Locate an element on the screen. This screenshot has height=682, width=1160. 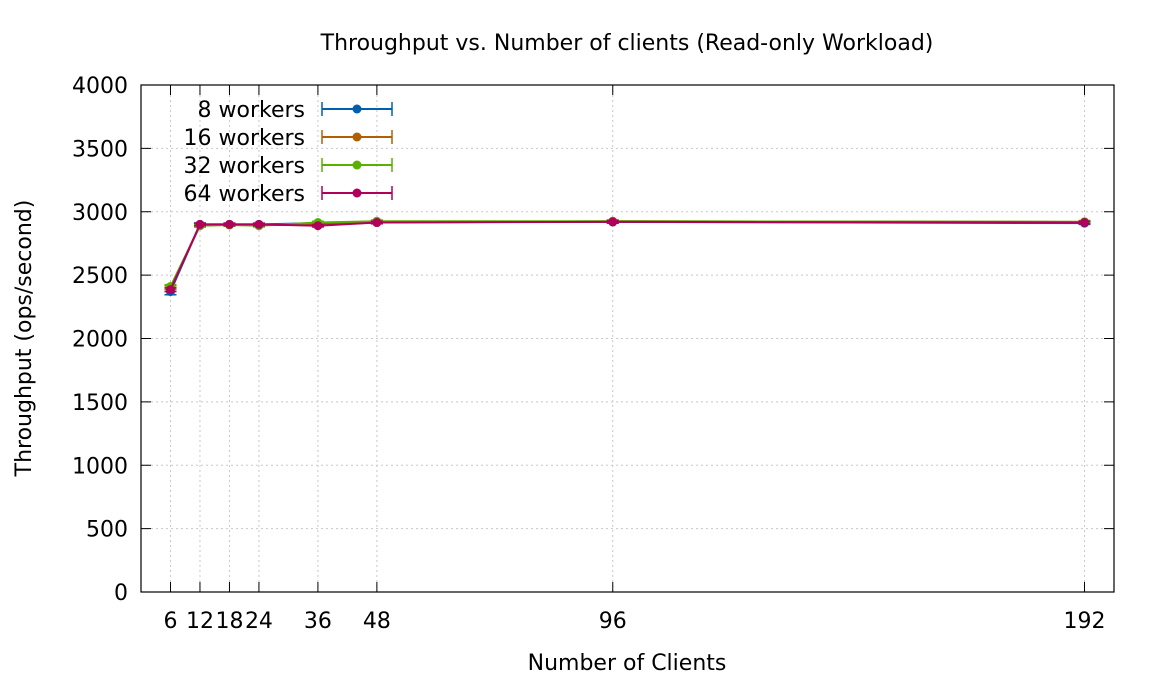
y-tick-label: 0 is located at coordinates (121, 593).